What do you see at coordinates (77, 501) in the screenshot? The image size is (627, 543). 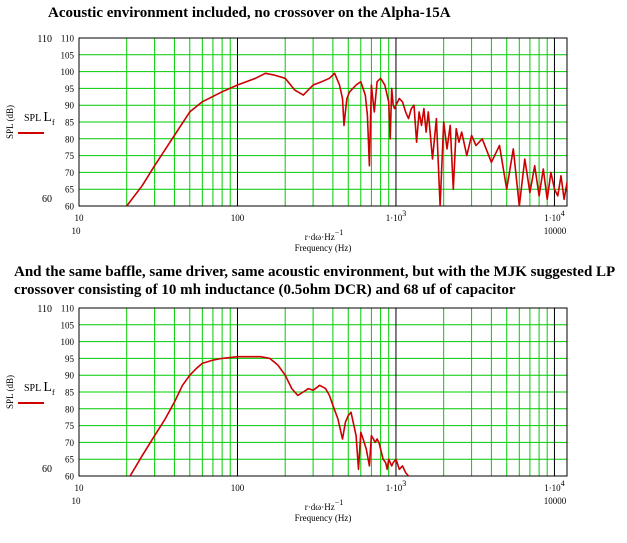 I see `chart2-x-range-min-label: 10` at bounding box center [77, 501].